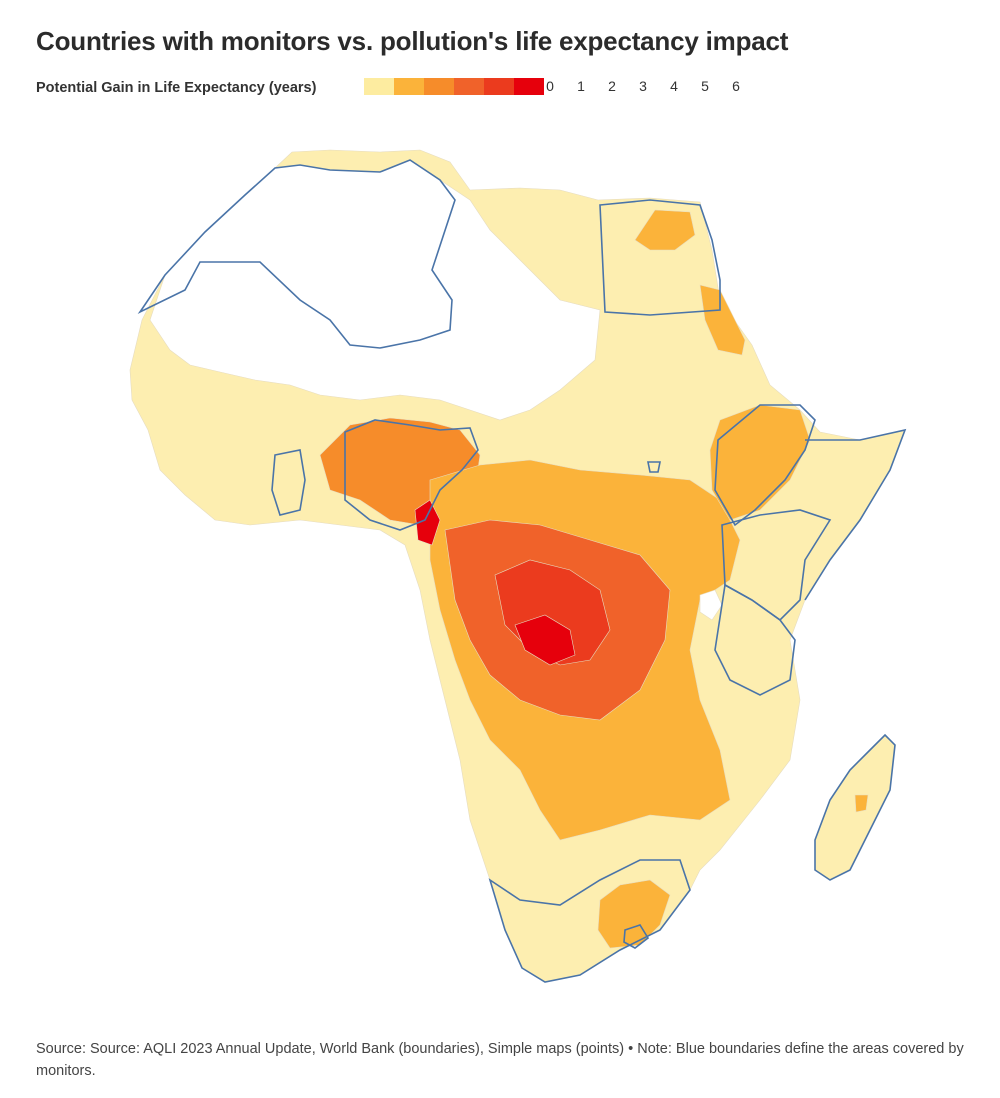 This screenshot has height=1098, width=1000. I want to click on monitor-boundary-madagascar, so click(855, 807).